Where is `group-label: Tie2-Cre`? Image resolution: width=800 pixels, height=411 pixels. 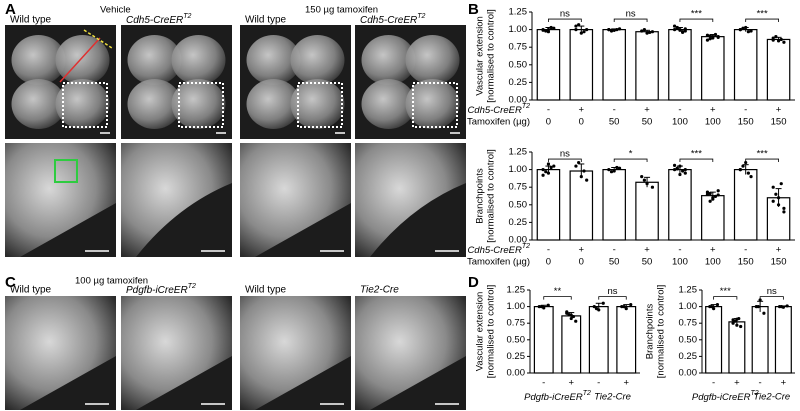 group-label: Tie2-Cre is located at coordinates (771, 397).